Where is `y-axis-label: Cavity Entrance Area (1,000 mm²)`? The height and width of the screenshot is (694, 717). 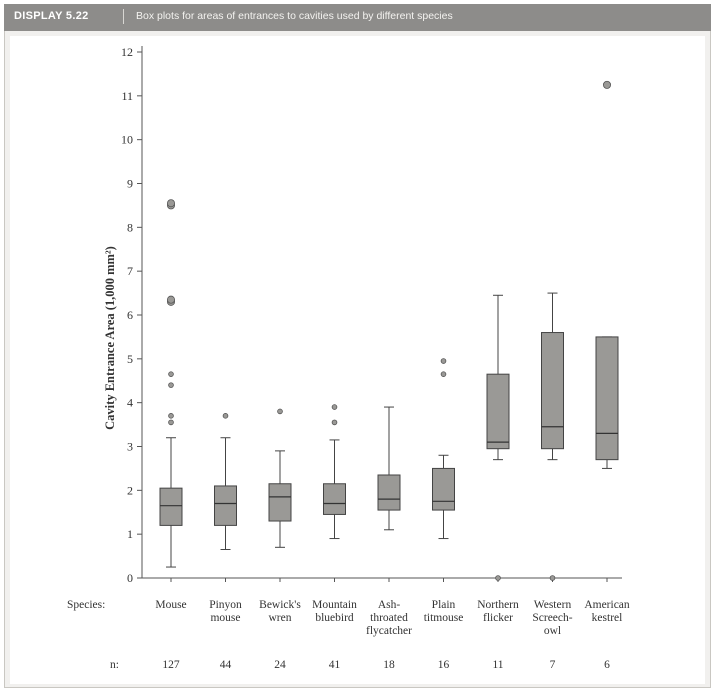 y-axis-label: Cavity Entrance Area (1,000 mm²) is located at coordinates (110, 338).